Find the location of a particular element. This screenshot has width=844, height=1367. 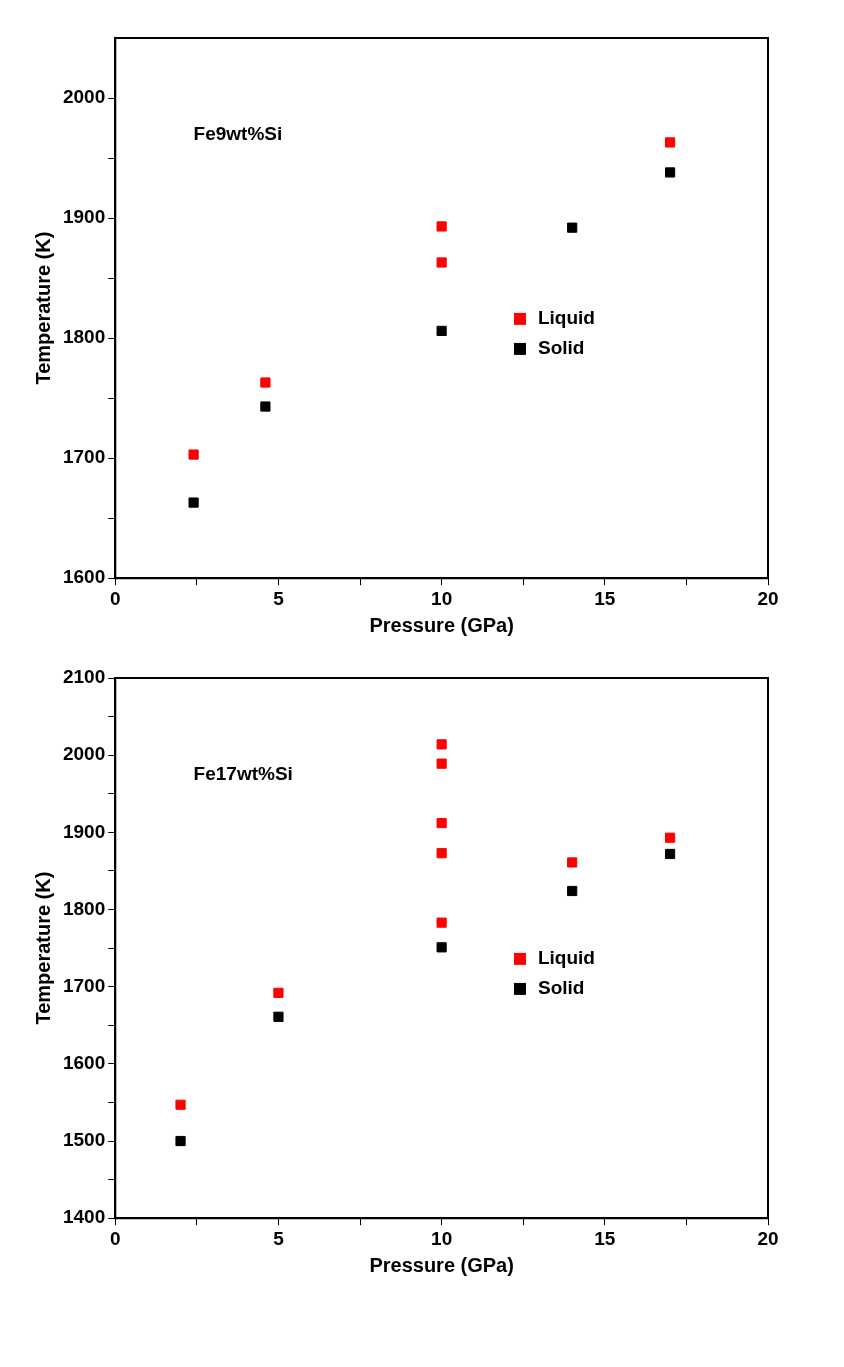

y-tick-label: 1500 is located at coordinates (84, 1140).